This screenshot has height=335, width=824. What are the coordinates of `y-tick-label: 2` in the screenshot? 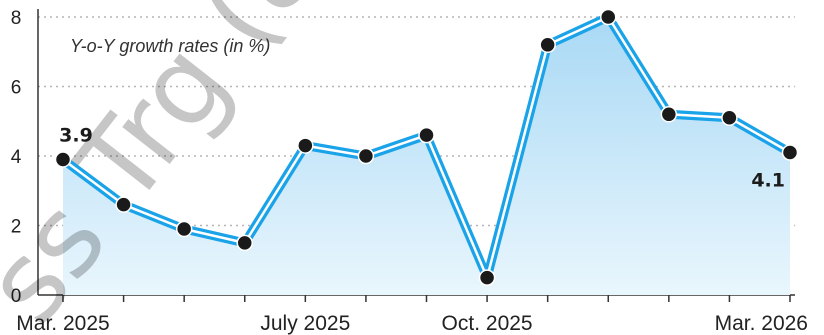 It's located at (16, 227).